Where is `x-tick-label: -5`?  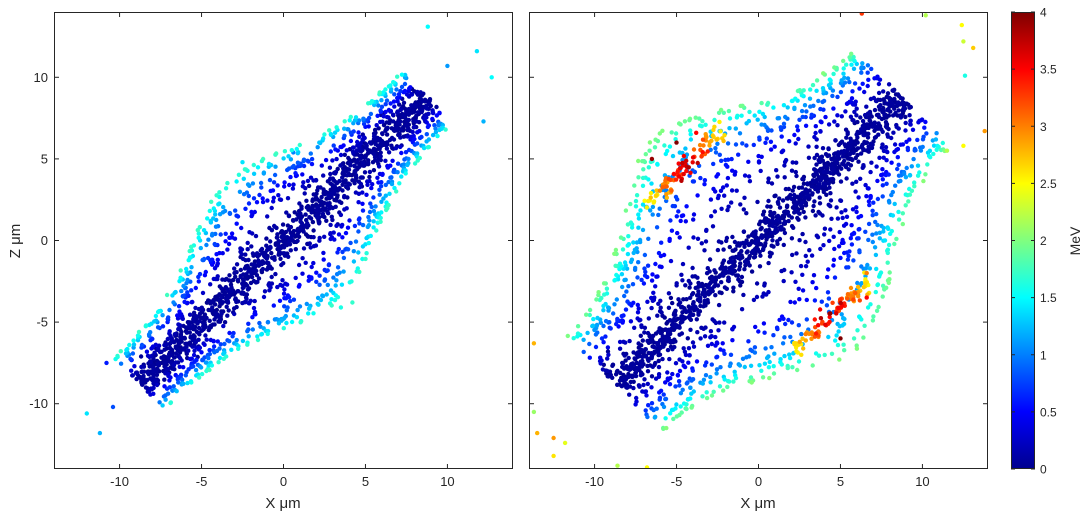
x-tick-label: -5 is located at coordinates (202, 481).